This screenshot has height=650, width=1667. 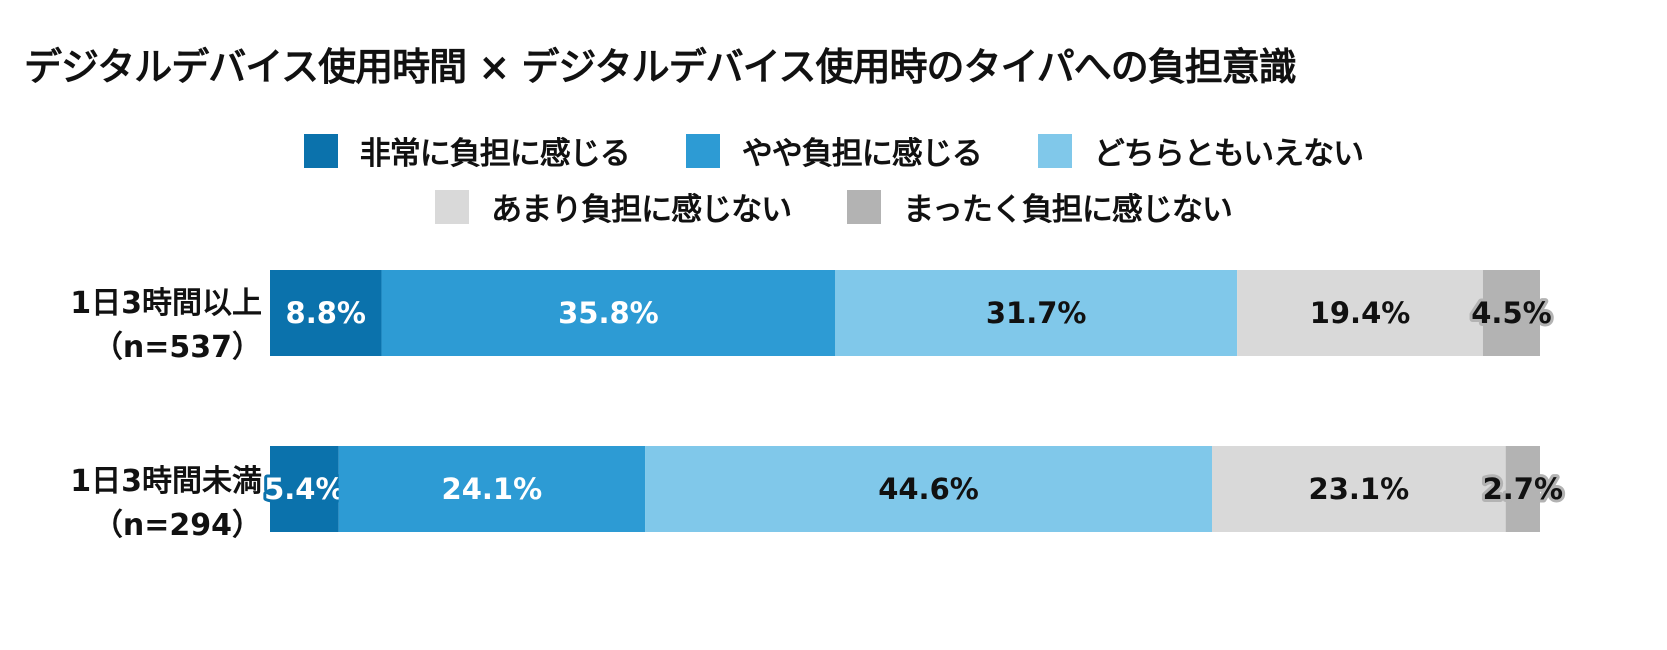 I want to click on legend-item-neutral: どちらともいえない, so click(x=1200, y=150).